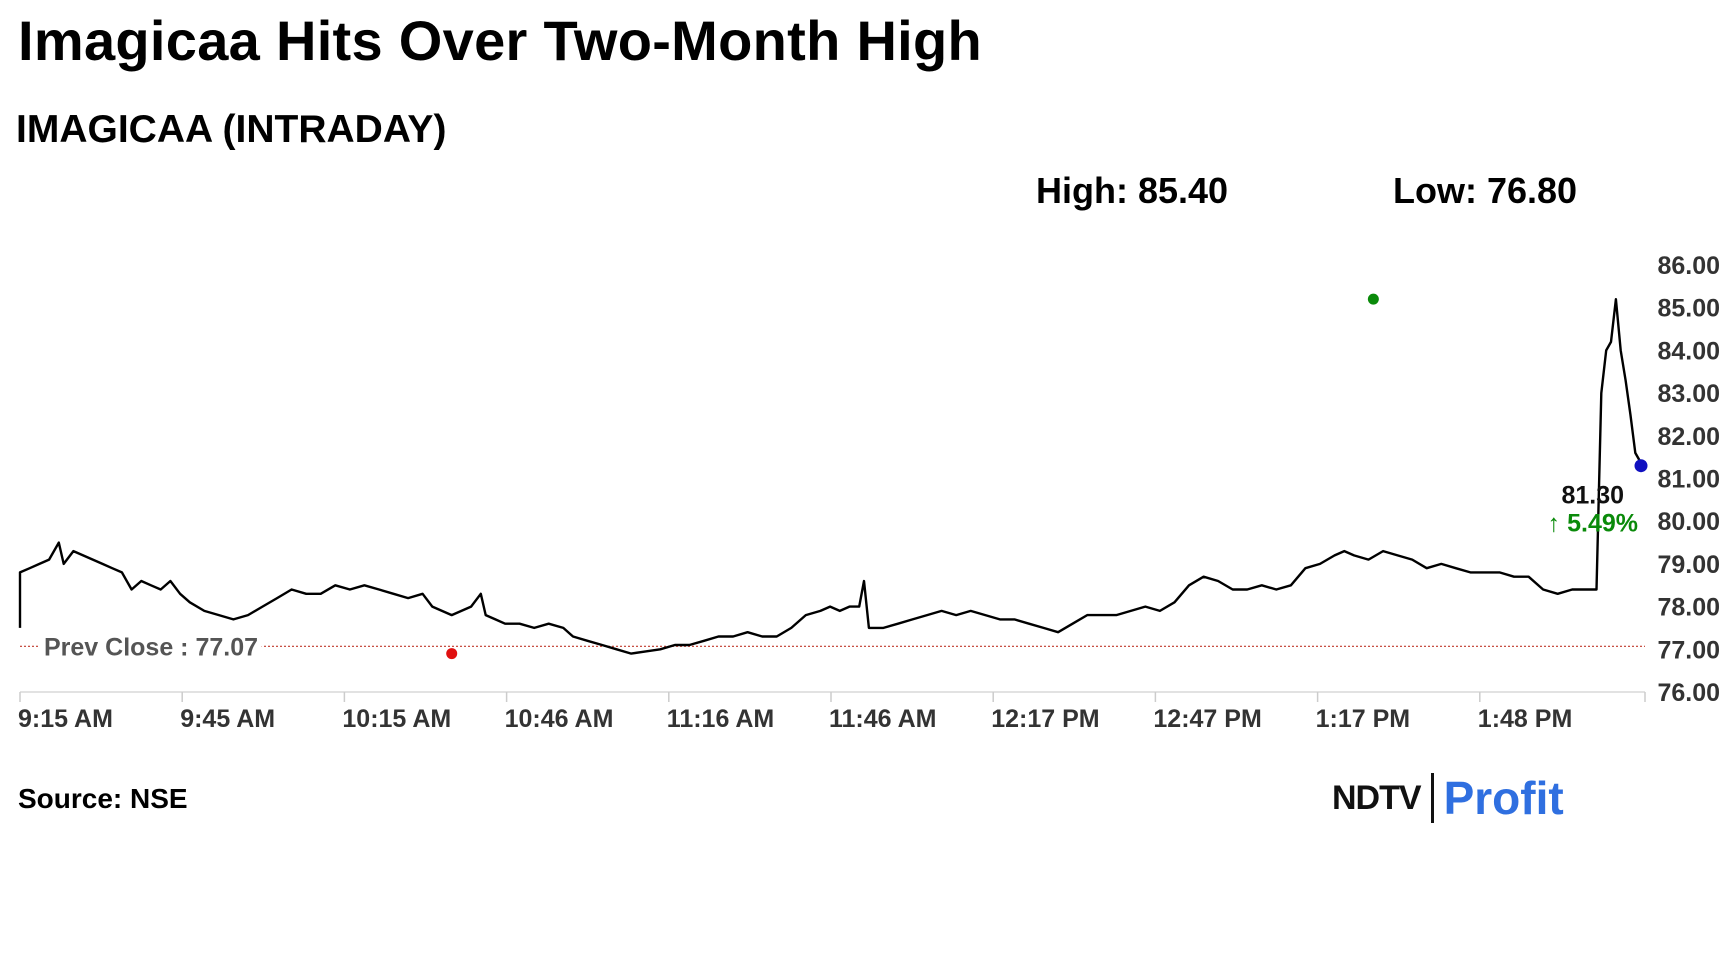 Image resolution: width=1728 pixels, height=972 pixels. I want to click on y-tick-label: 77.00, so click(1688, 650).